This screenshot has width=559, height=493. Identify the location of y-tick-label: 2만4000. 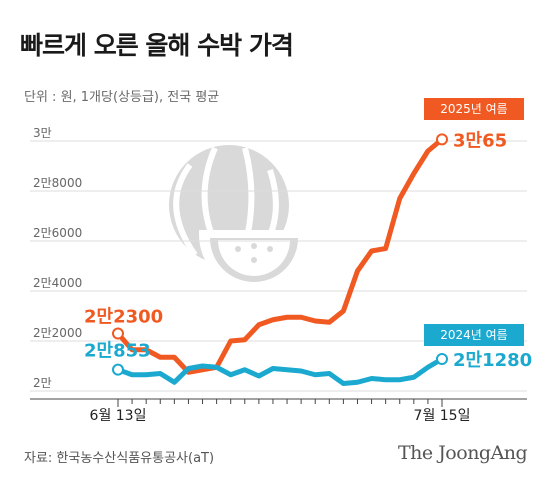
(57, 283).